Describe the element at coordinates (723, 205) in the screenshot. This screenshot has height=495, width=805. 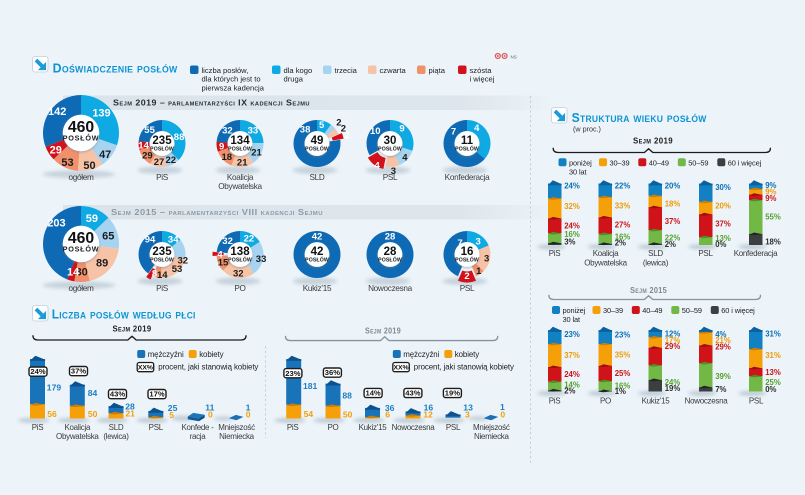
I see `svg-text: 20%` at that location.